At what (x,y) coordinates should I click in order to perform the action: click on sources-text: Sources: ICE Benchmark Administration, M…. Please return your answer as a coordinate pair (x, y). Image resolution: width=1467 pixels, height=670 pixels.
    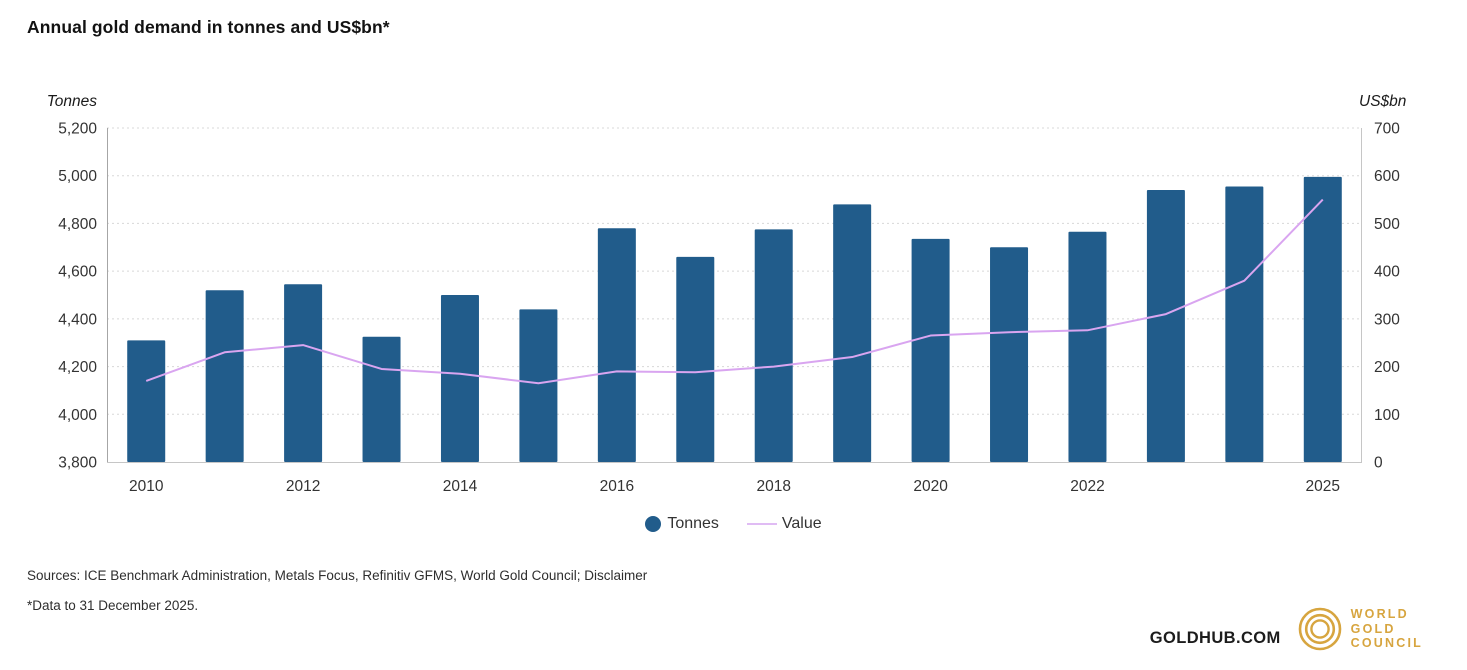
    Looking at the image, I should click on (337, 575).